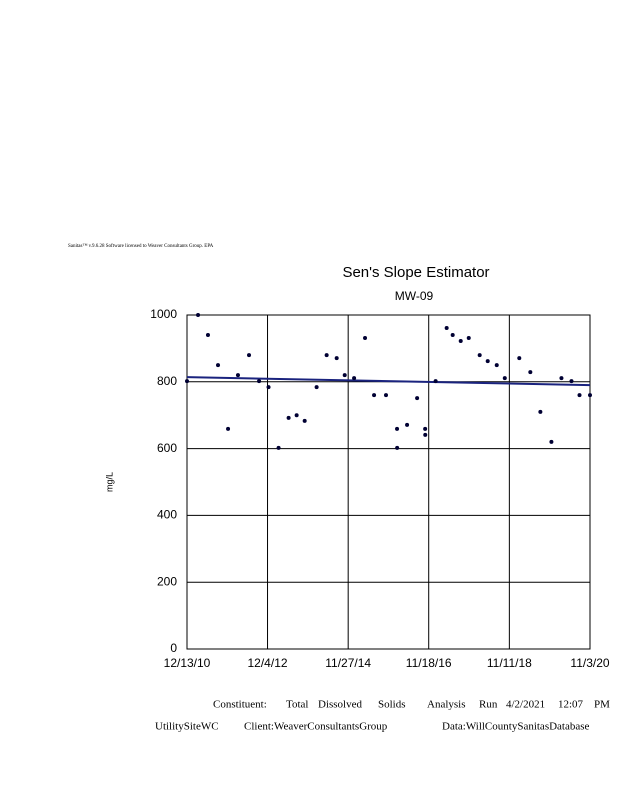  What do you see at coordinates (525, 705) in the screenshot?
I see `footer-text: 4/2/2021` at bounding box center [525, 705].